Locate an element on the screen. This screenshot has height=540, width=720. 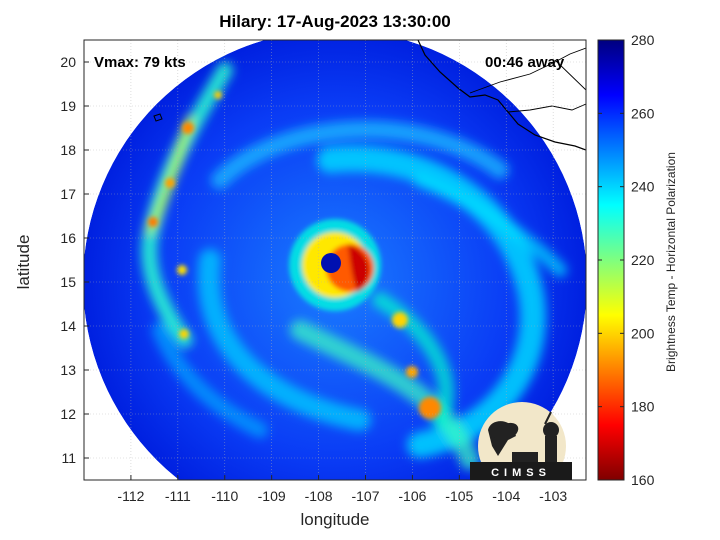
x-tick-label: -103 is located at coordinates (553, 496).